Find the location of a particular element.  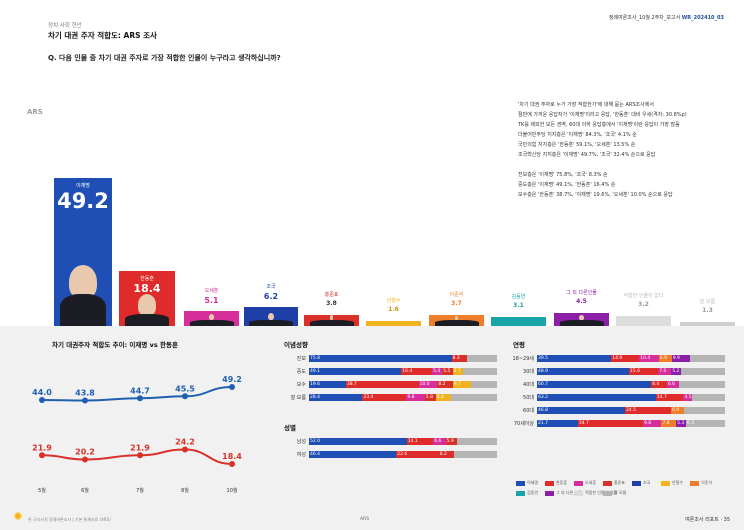

note-line is located at coordinates (618, 165).